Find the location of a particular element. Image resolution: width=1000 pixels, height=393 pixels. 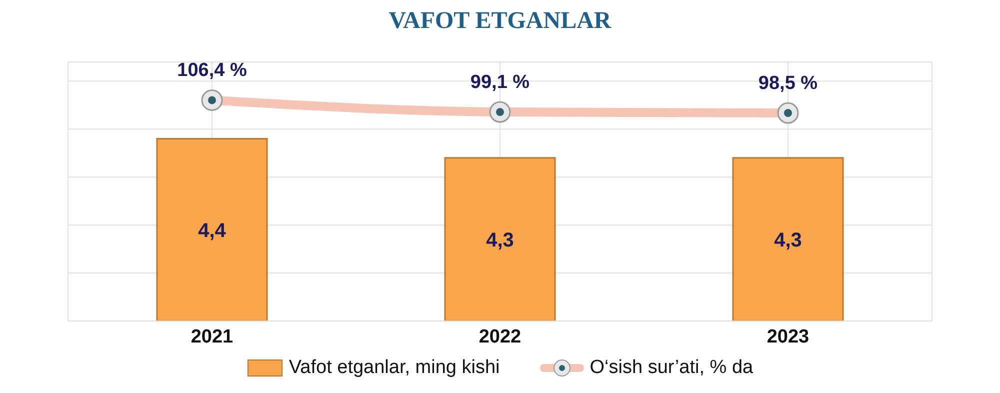

data-label: 106,4 % is located at coordinates (212, 71).